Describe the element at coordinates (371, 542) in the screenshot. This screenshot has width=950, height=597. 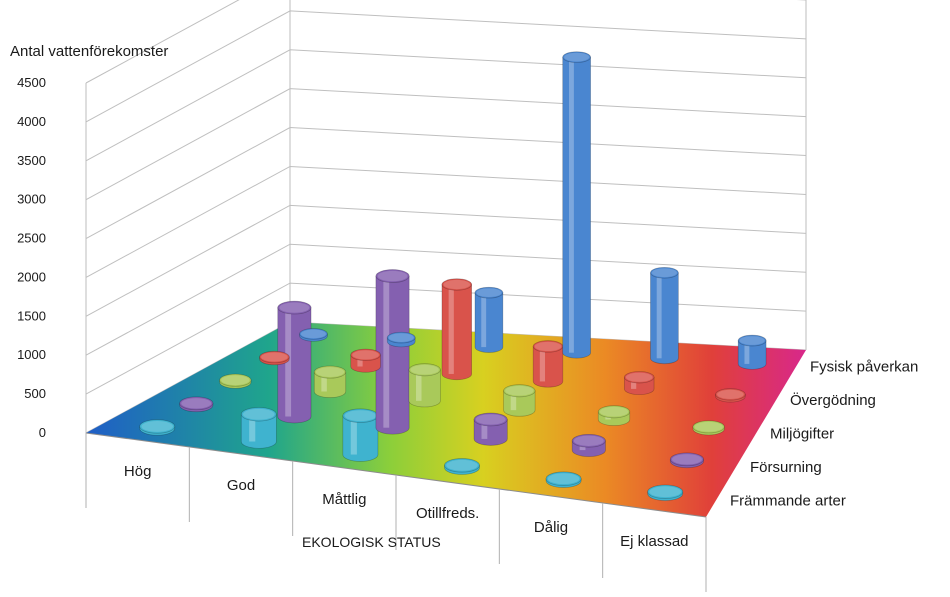
I see `x-axis-title: EKOLOGISK STATUS` at that location.